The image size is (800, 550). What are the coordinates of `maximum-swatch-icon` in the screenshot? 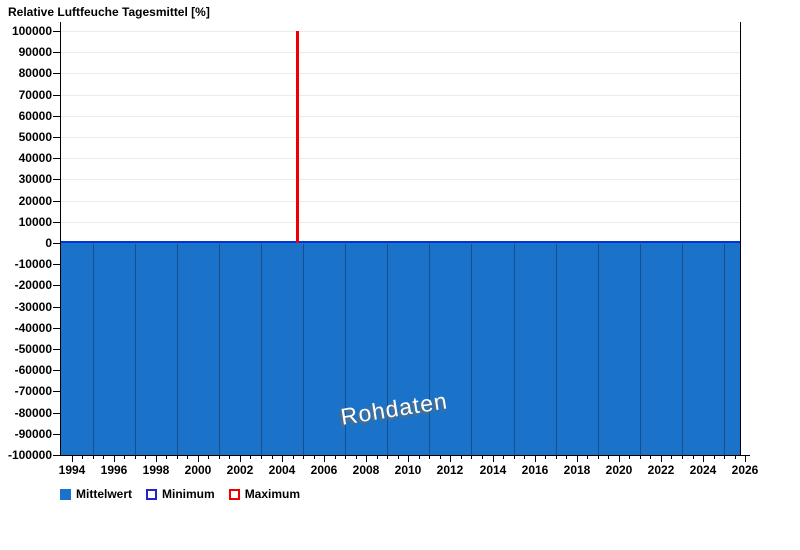 It's located at (234, 494).